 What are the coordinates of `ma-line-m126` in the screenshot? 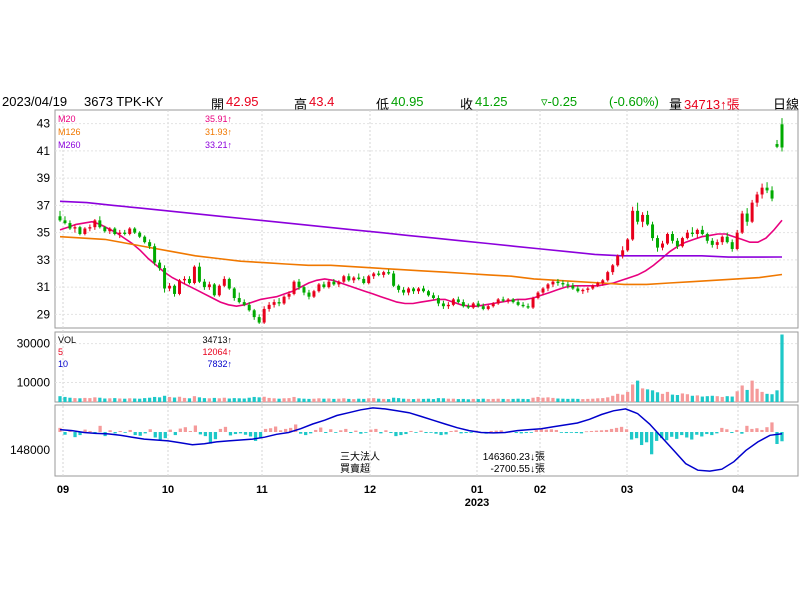 It's located at (421, 260).